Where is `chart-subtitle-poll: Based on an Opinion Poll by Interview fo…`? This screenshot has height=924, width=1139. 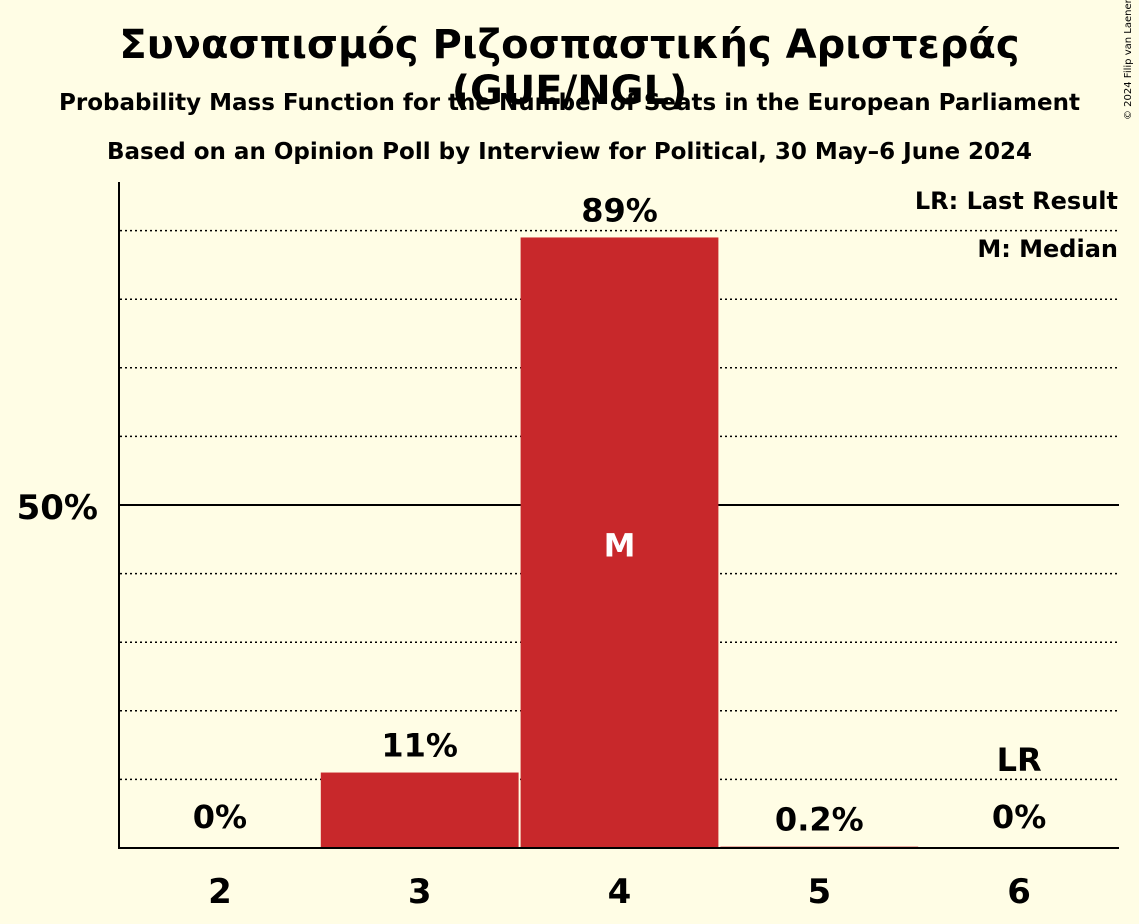 chart-subtitle-poll: Based on an Opinion Poll by Interview fo… is located at coordinates (569, 152).